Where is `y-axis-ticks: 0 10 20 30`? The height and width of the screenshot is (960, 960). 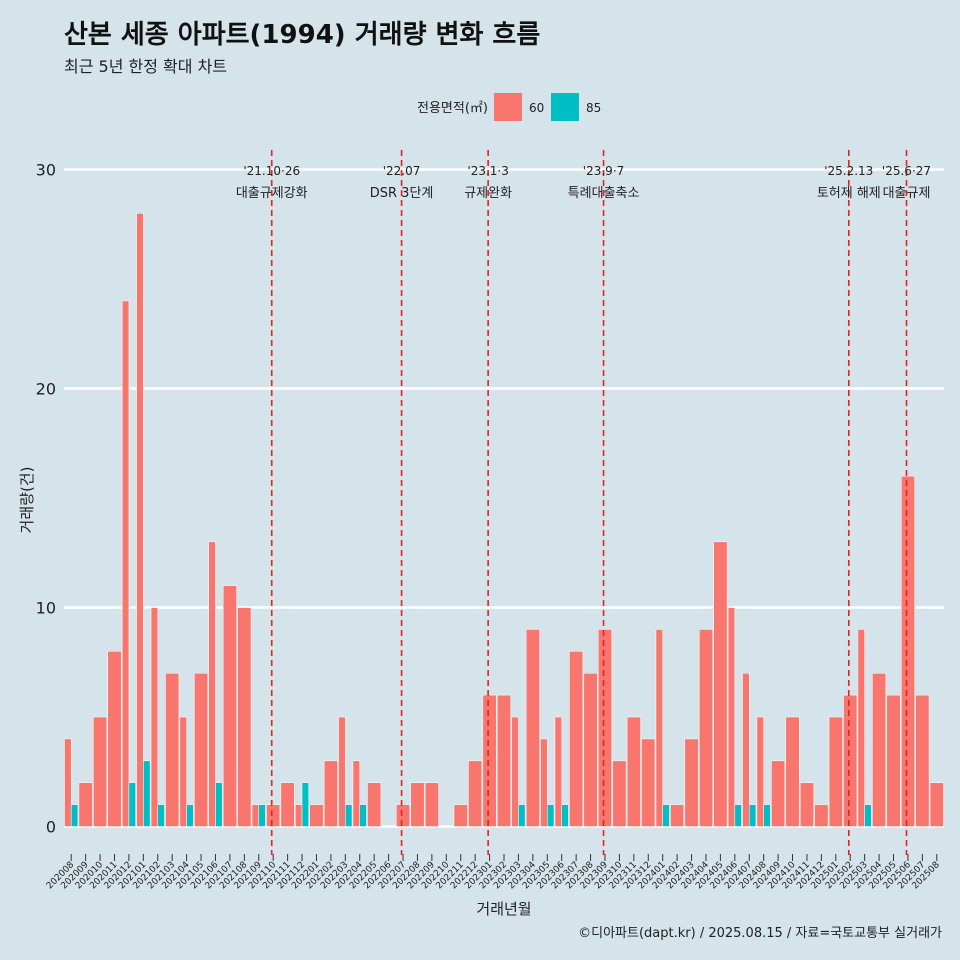 y-axis-ticks: 0 10 20 30 is located at coordinates (46, 499).